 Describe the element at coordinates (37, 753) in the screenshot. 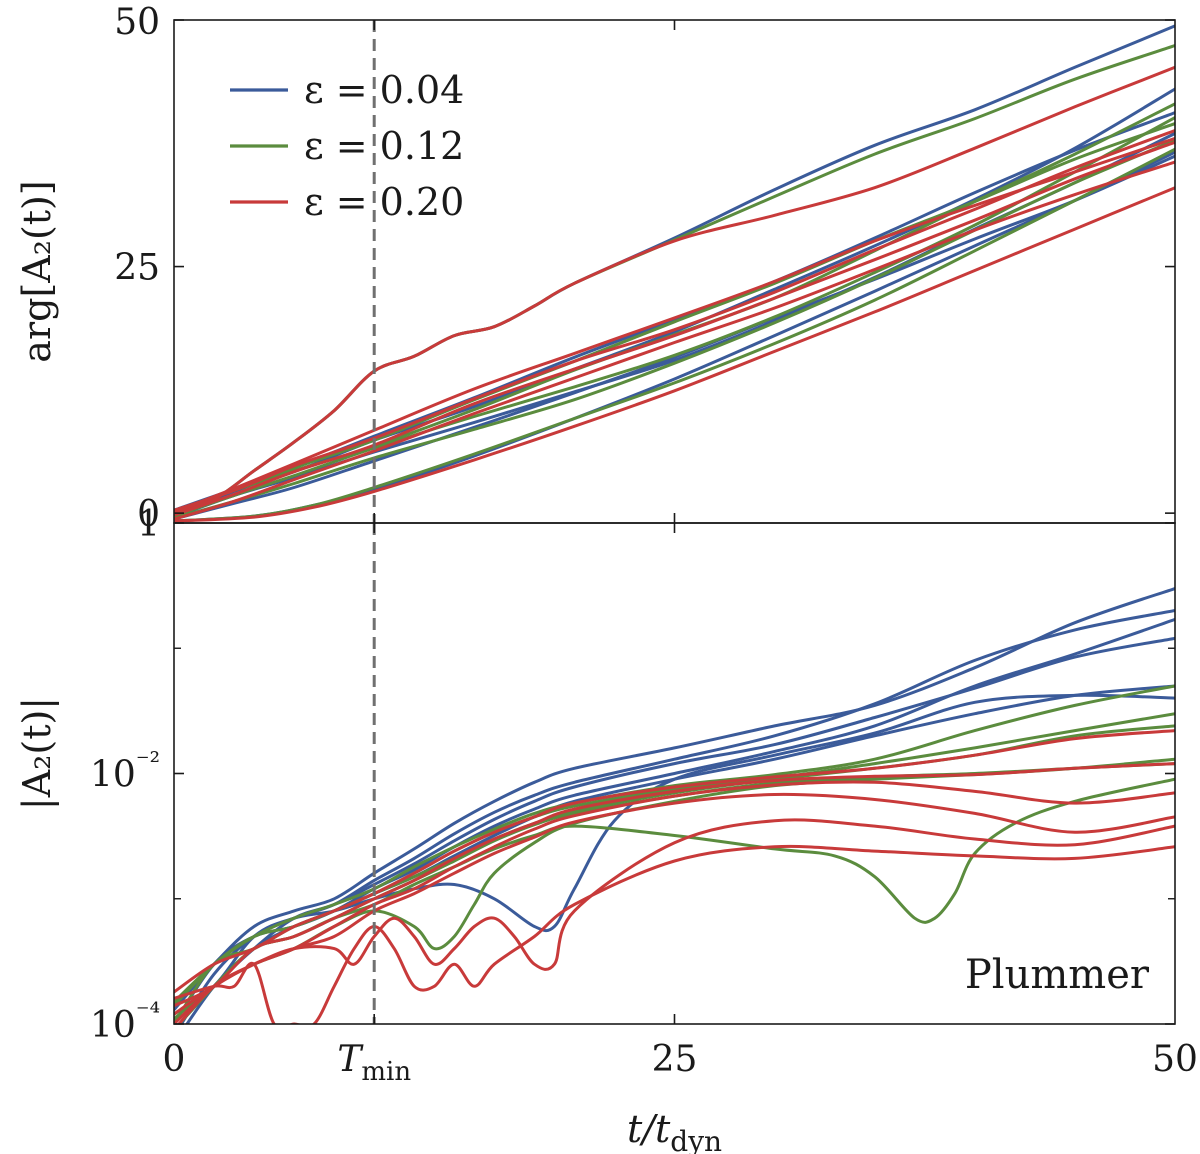

I see `bottom-ylabel: |A₂(t)|` at that location.